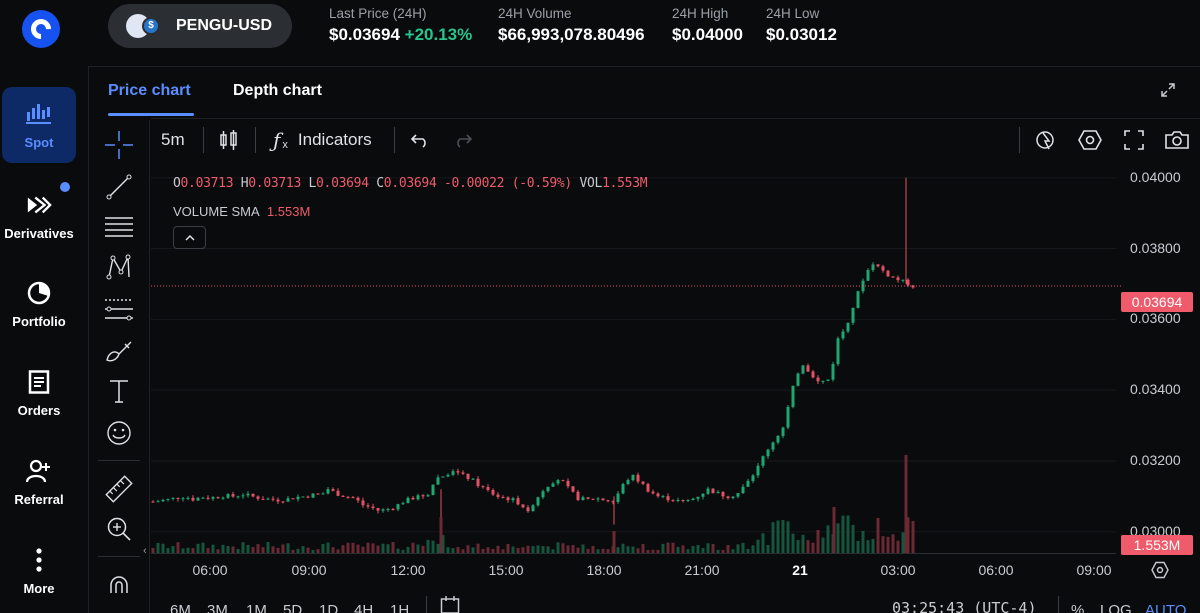  Describe the element at coordinates (119, 187) in the screenshot. I see `trend-line-icon` at that location.